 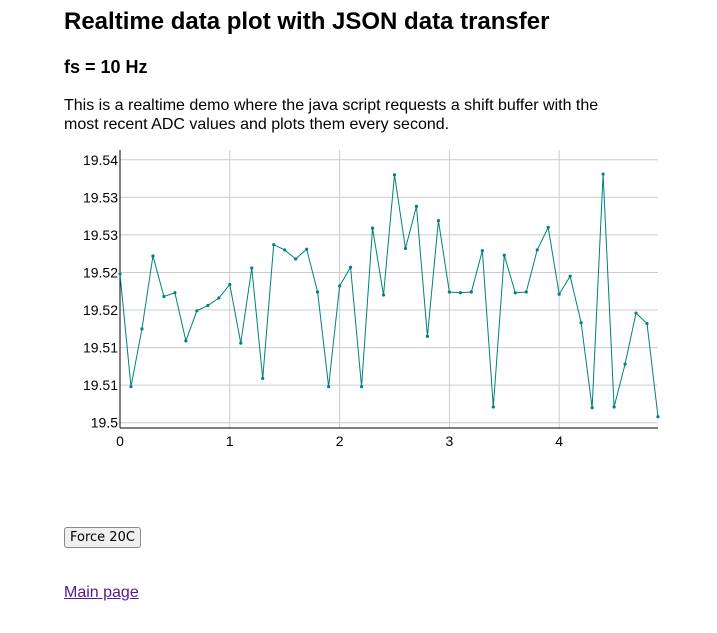 I want to click on x-tick-label: 3, so click(x=449, y=441).